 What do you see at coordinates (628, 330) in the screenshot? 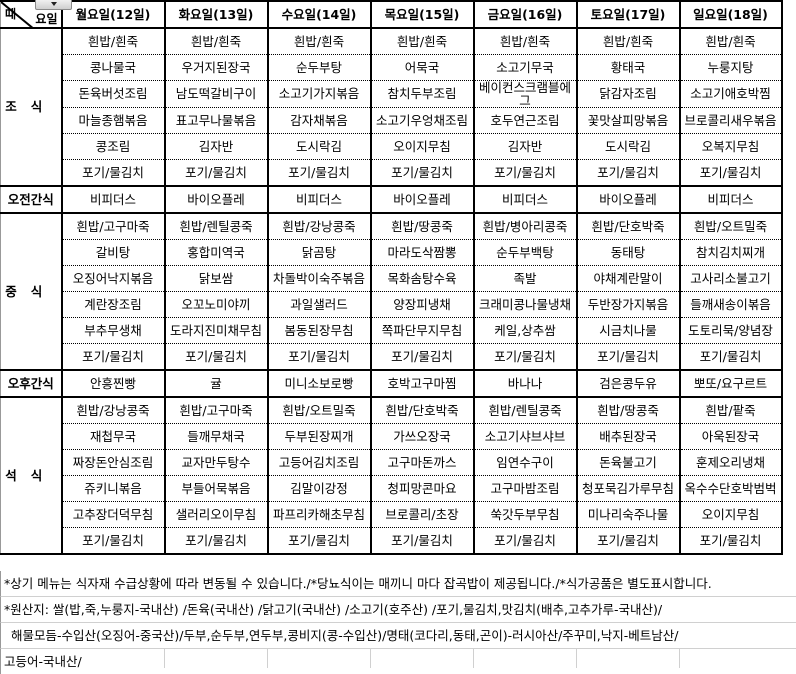
I see `menu-item: 시금치나물` at bounding box center [628, 330].